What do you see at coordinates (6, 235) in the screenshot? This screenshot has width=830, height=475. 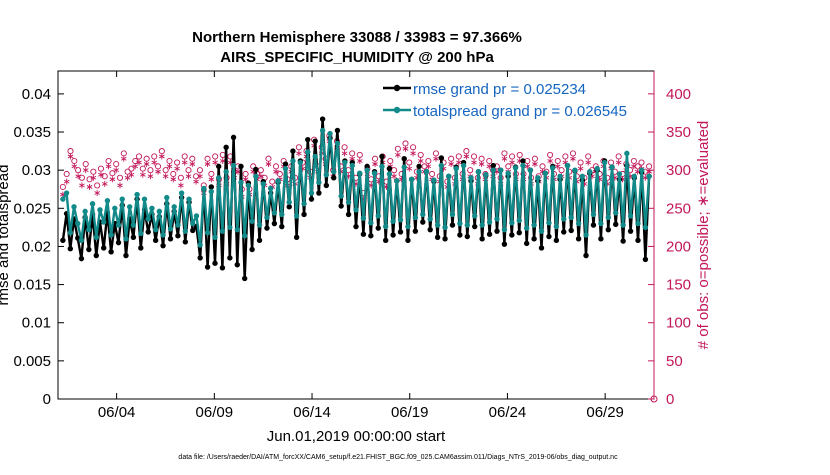 I see `y-axis-label: rmse and totalspread` at bounding box center [6, 235].